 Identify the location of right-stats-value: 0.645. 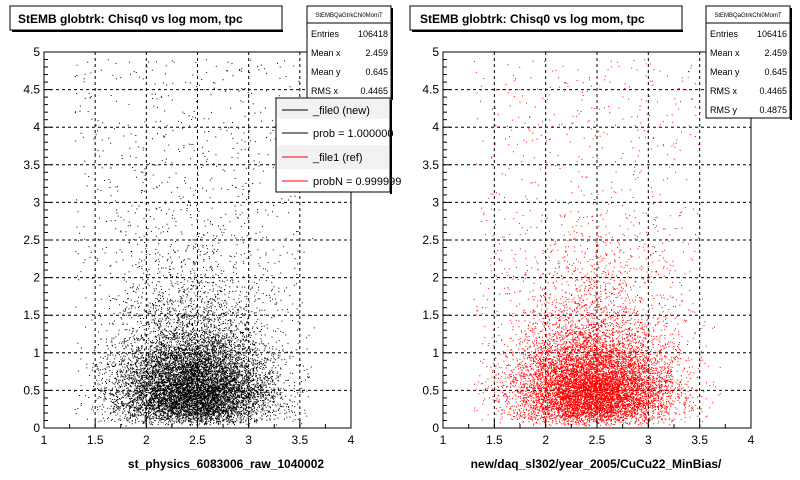
(775, 72).